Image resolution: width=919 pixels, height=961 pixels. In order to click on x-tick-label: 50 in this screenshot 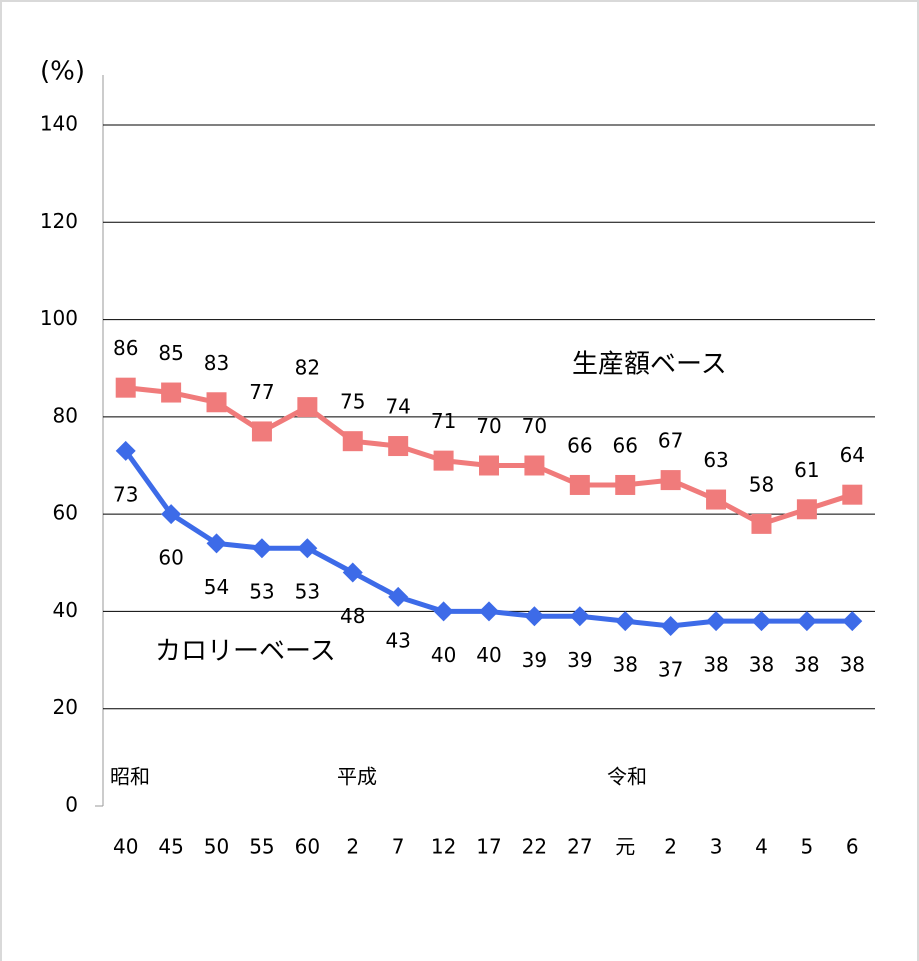, I will do `click(216, 847)`.